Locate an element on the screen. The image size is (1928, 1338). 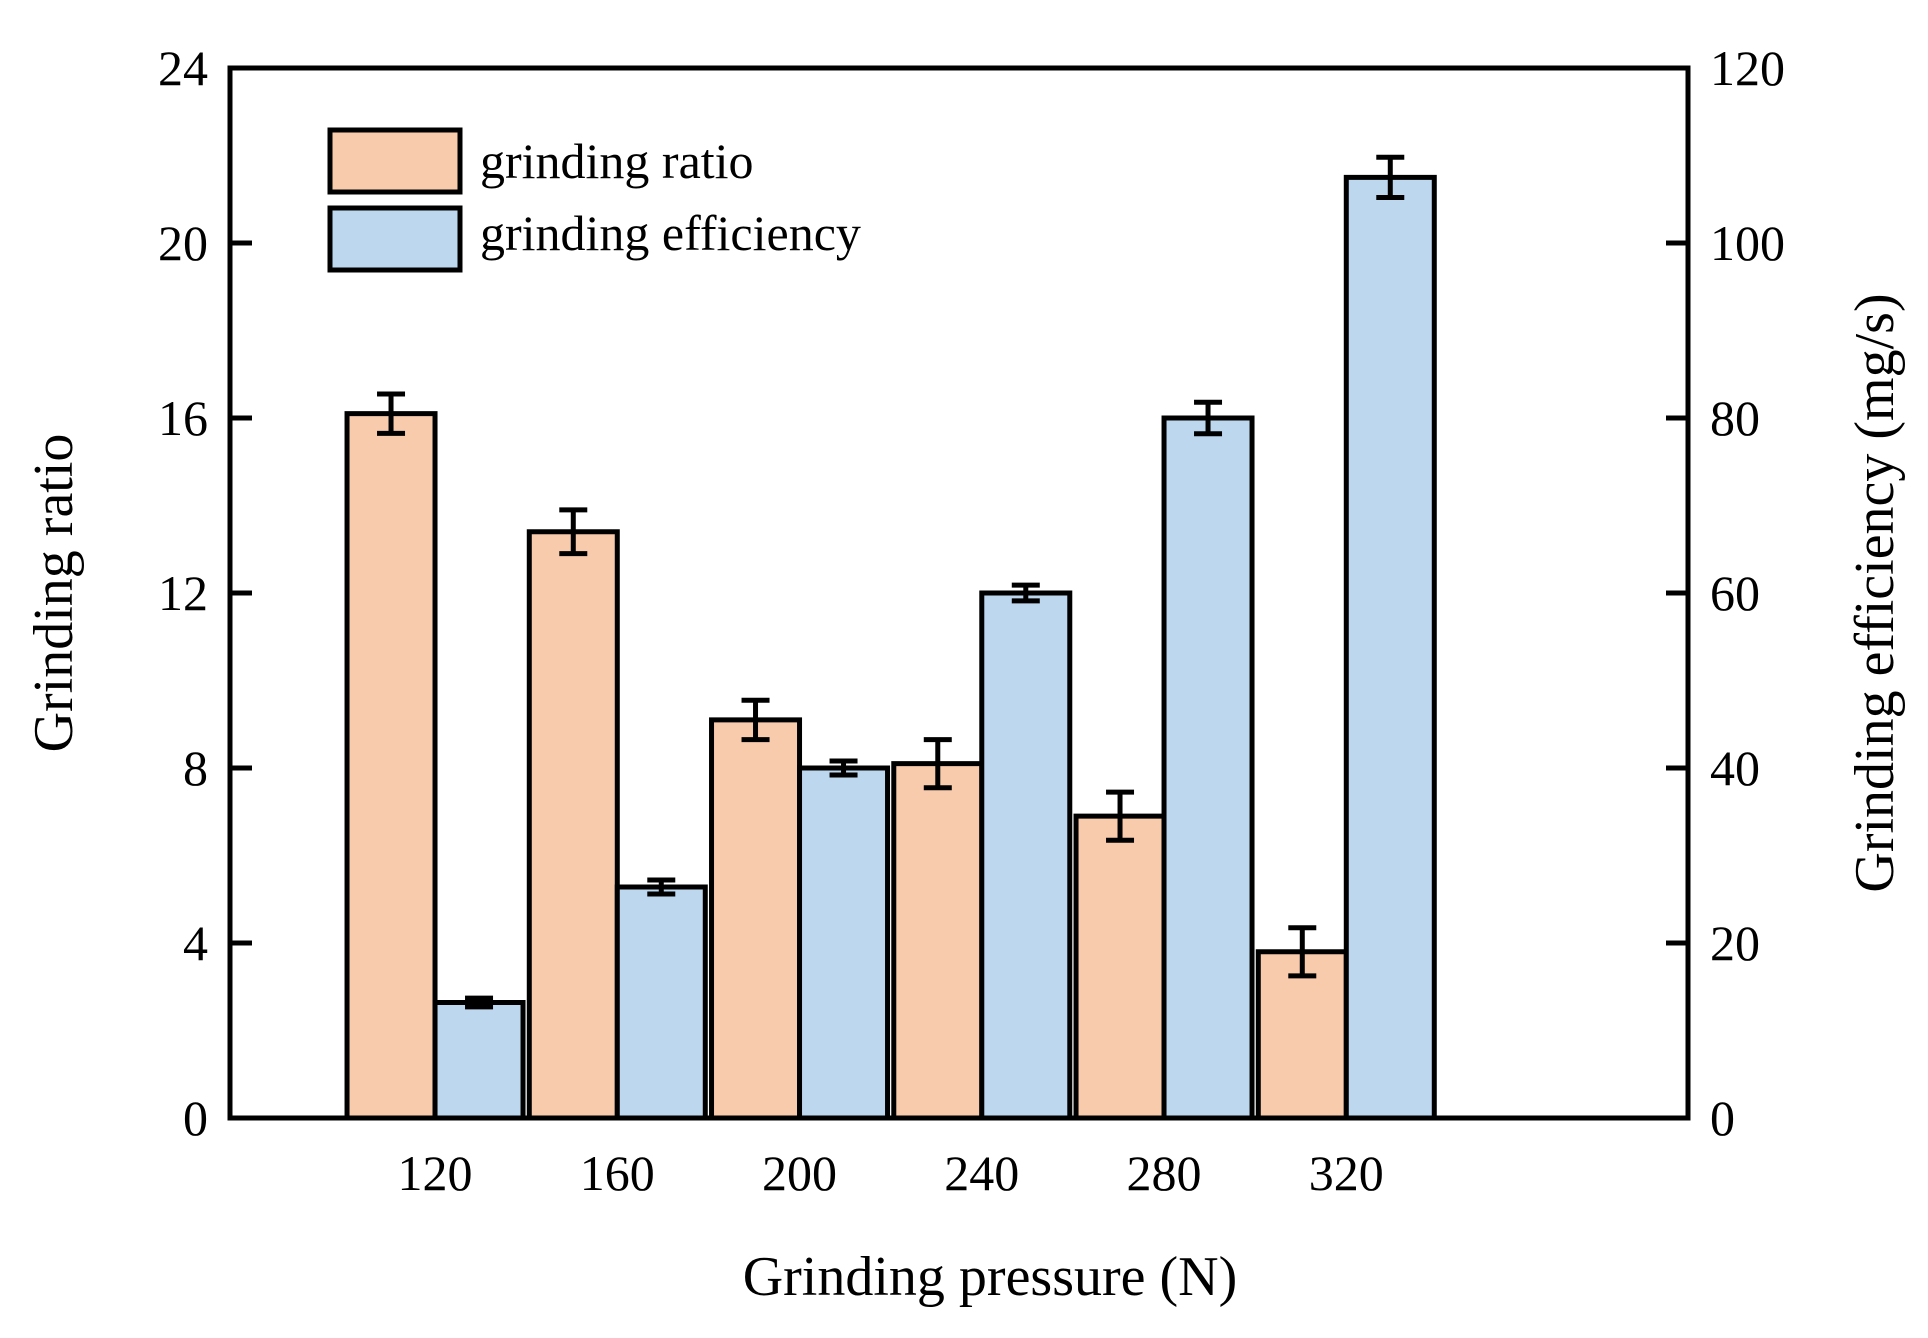
left-tick-label-12: 12 is located at coordinates (183, 593).